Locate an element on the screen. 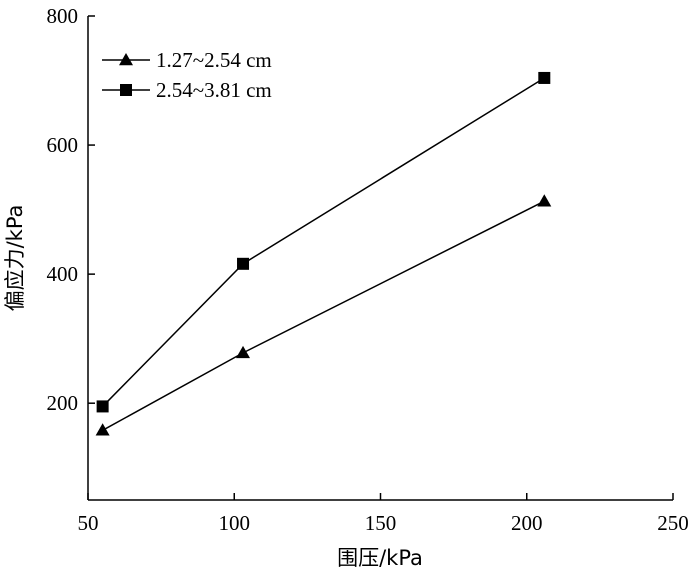  legend-marker-triangle is located at coordinates (126, 59).